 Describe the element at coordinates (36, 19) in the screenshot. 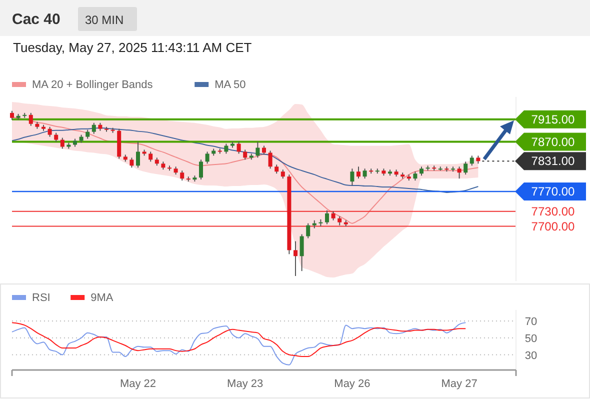

I see `chart-title: Cac 40` at that location.